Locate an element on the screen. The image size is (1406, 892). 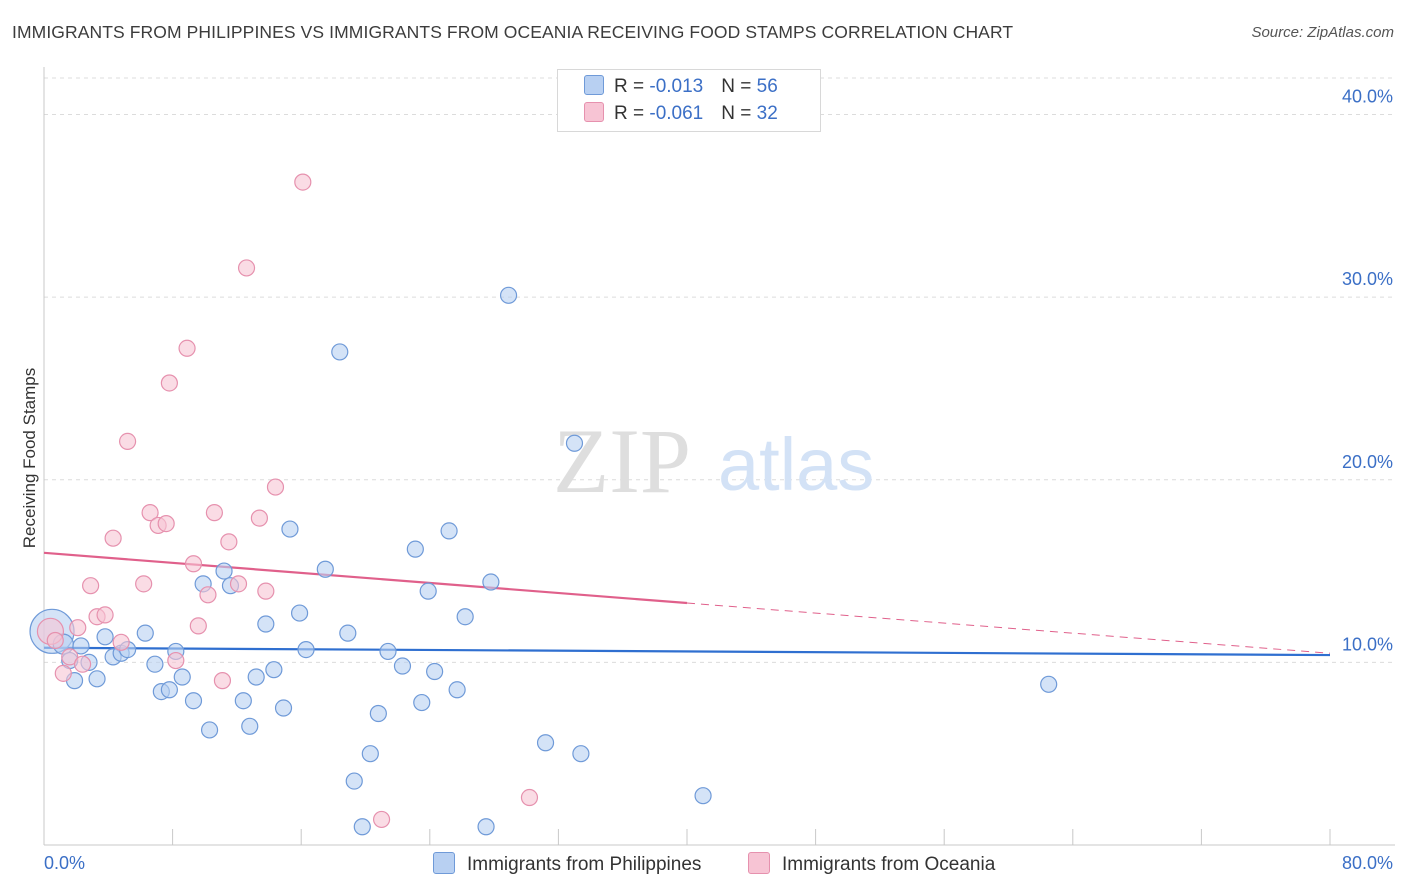
y-tick-label: 30.0% is located at coordinates (1367, 279).